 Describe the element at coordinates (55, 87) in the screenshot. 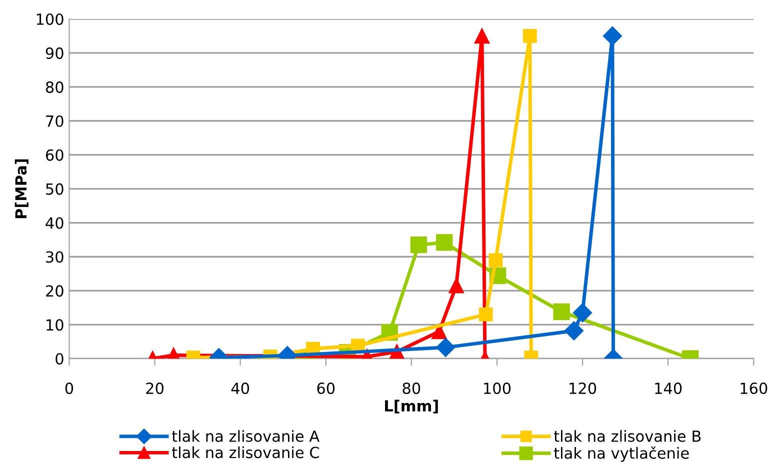

I see `y-tick-label: 80` at that location.